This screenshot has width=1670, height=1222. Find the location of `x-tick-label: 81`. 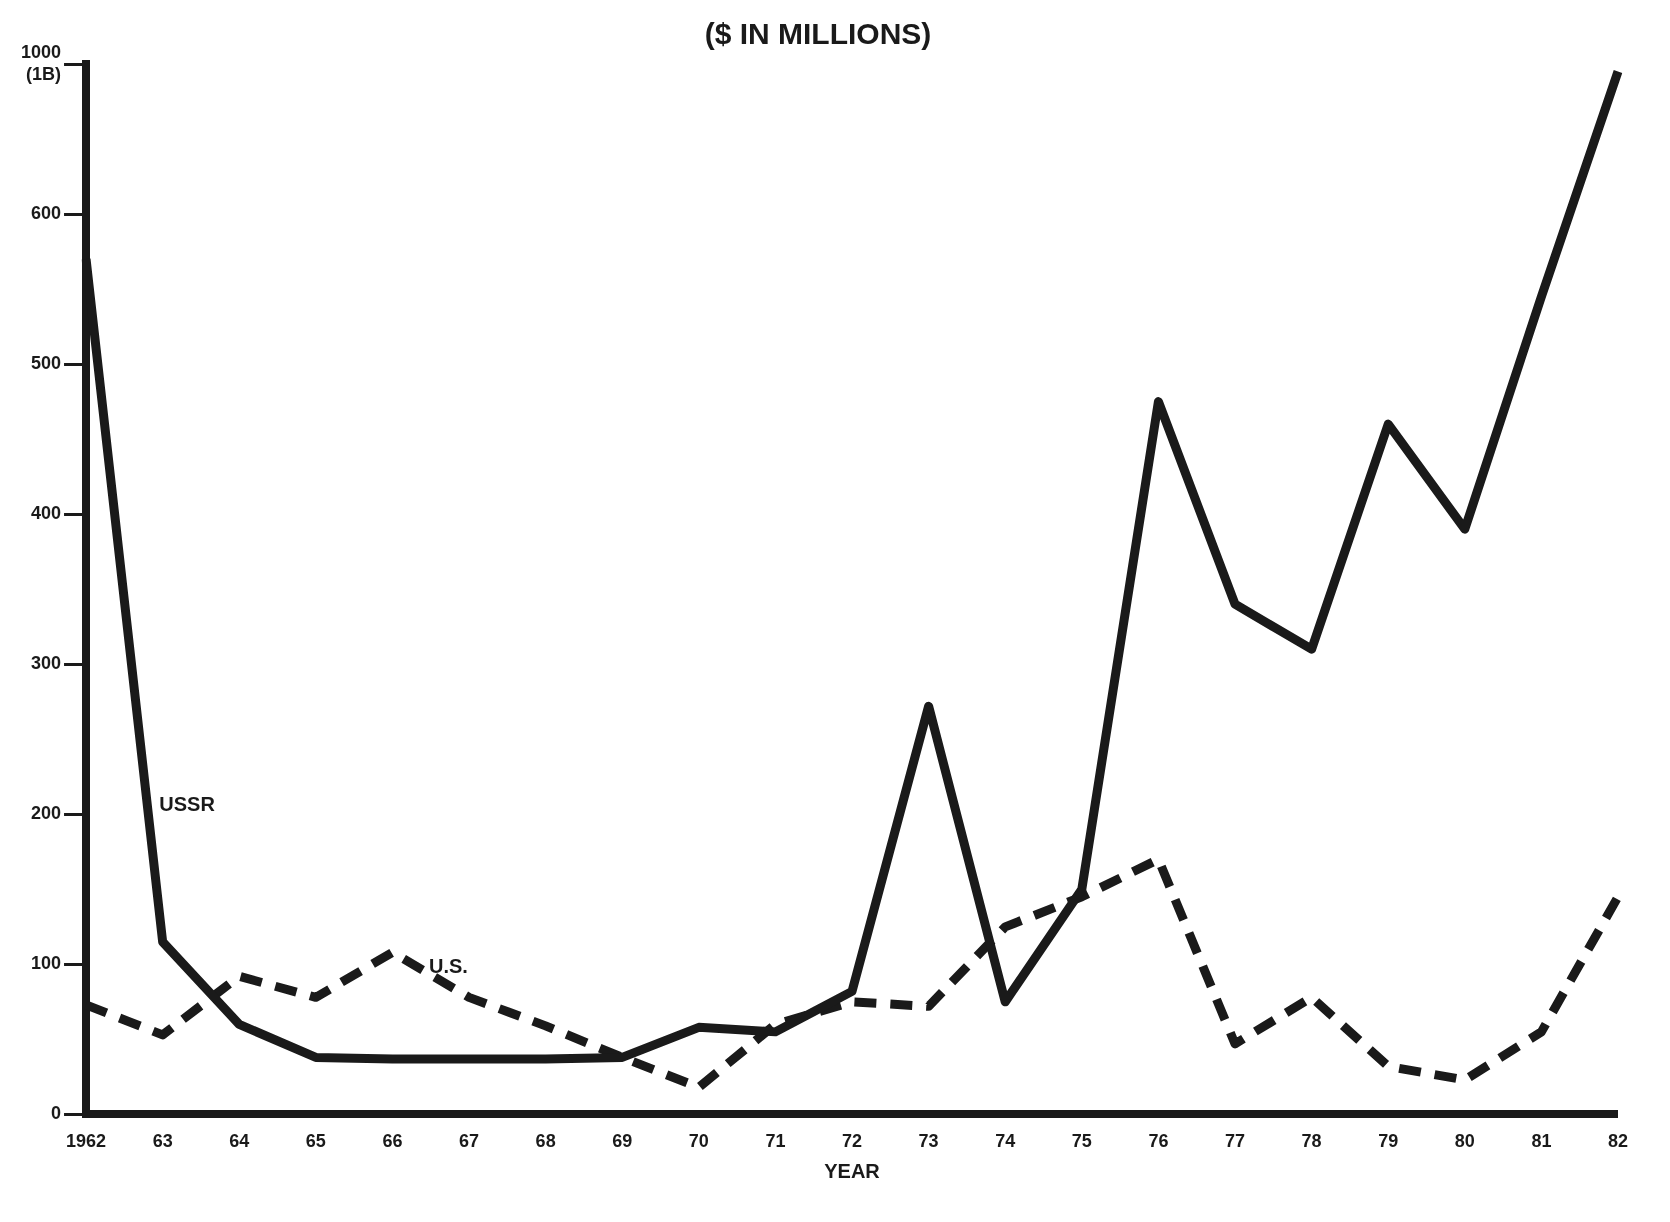

x-tick-label: 81 is located at coordinates (1541, 1141).